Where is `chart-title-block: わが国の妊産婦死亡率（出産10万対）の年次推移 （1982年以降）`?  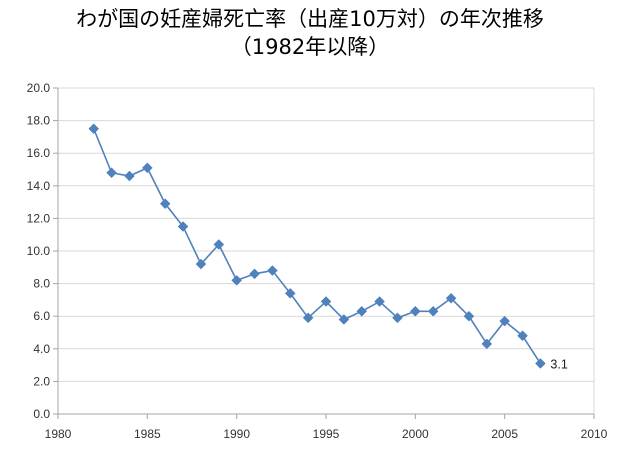
chart-title-block: わが国の妊産婦死亡率（出産10万対）の年次推移 （1982年以降） is located at coordinates (310, 33).